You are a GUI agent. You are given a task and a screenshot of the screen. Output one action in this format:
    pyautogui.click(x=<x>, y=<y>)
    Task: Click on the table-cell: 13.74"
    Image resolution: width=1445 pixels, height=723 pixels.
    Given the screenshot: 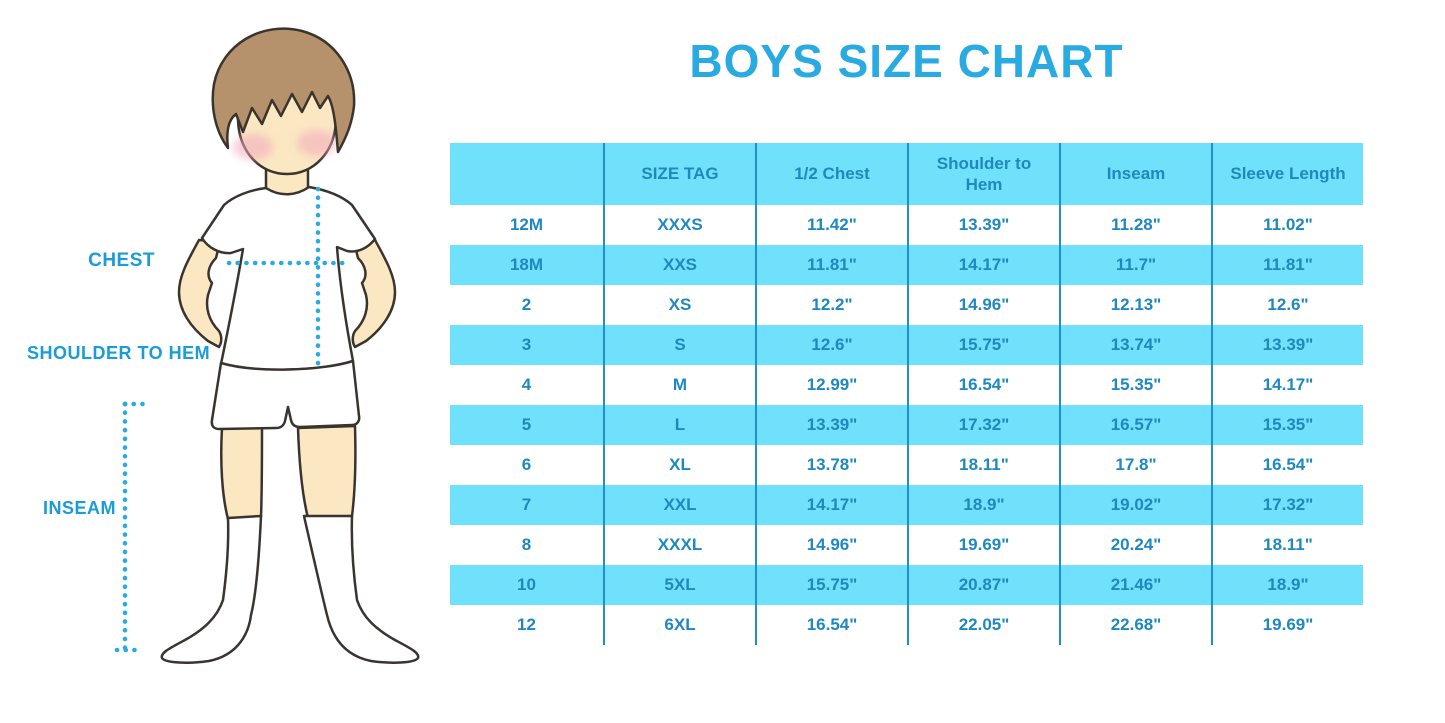 What is the action you would take?
    pyautogui.click(x=1135, y=345)
    